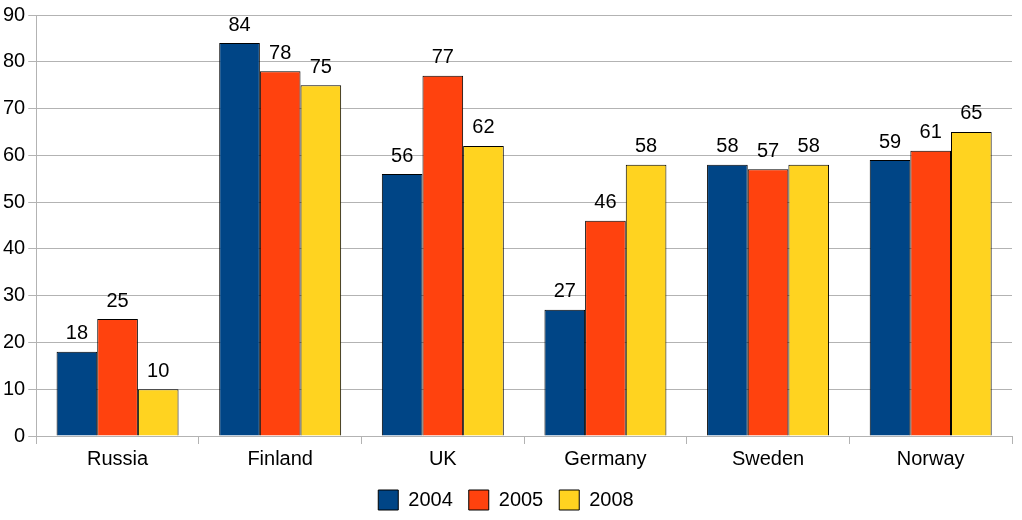 The height and width of the screenshot is (520, 1022). Describe the element at coordinates (280, 51) in the screenshot. I see `data-label: 78` at that location.